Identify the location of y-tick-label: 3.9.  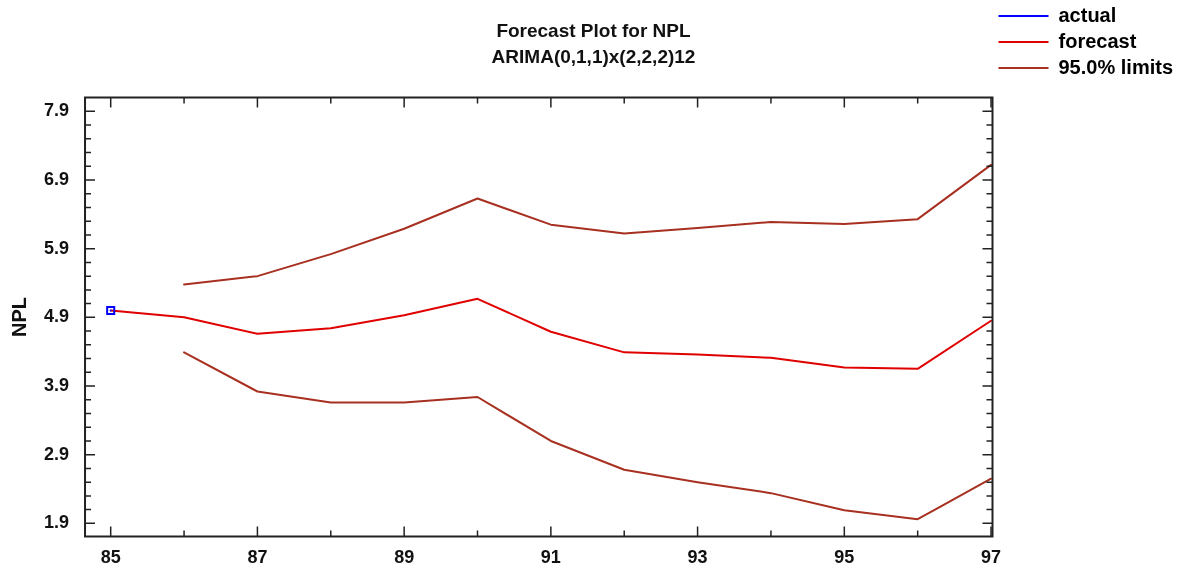
(56, 384).